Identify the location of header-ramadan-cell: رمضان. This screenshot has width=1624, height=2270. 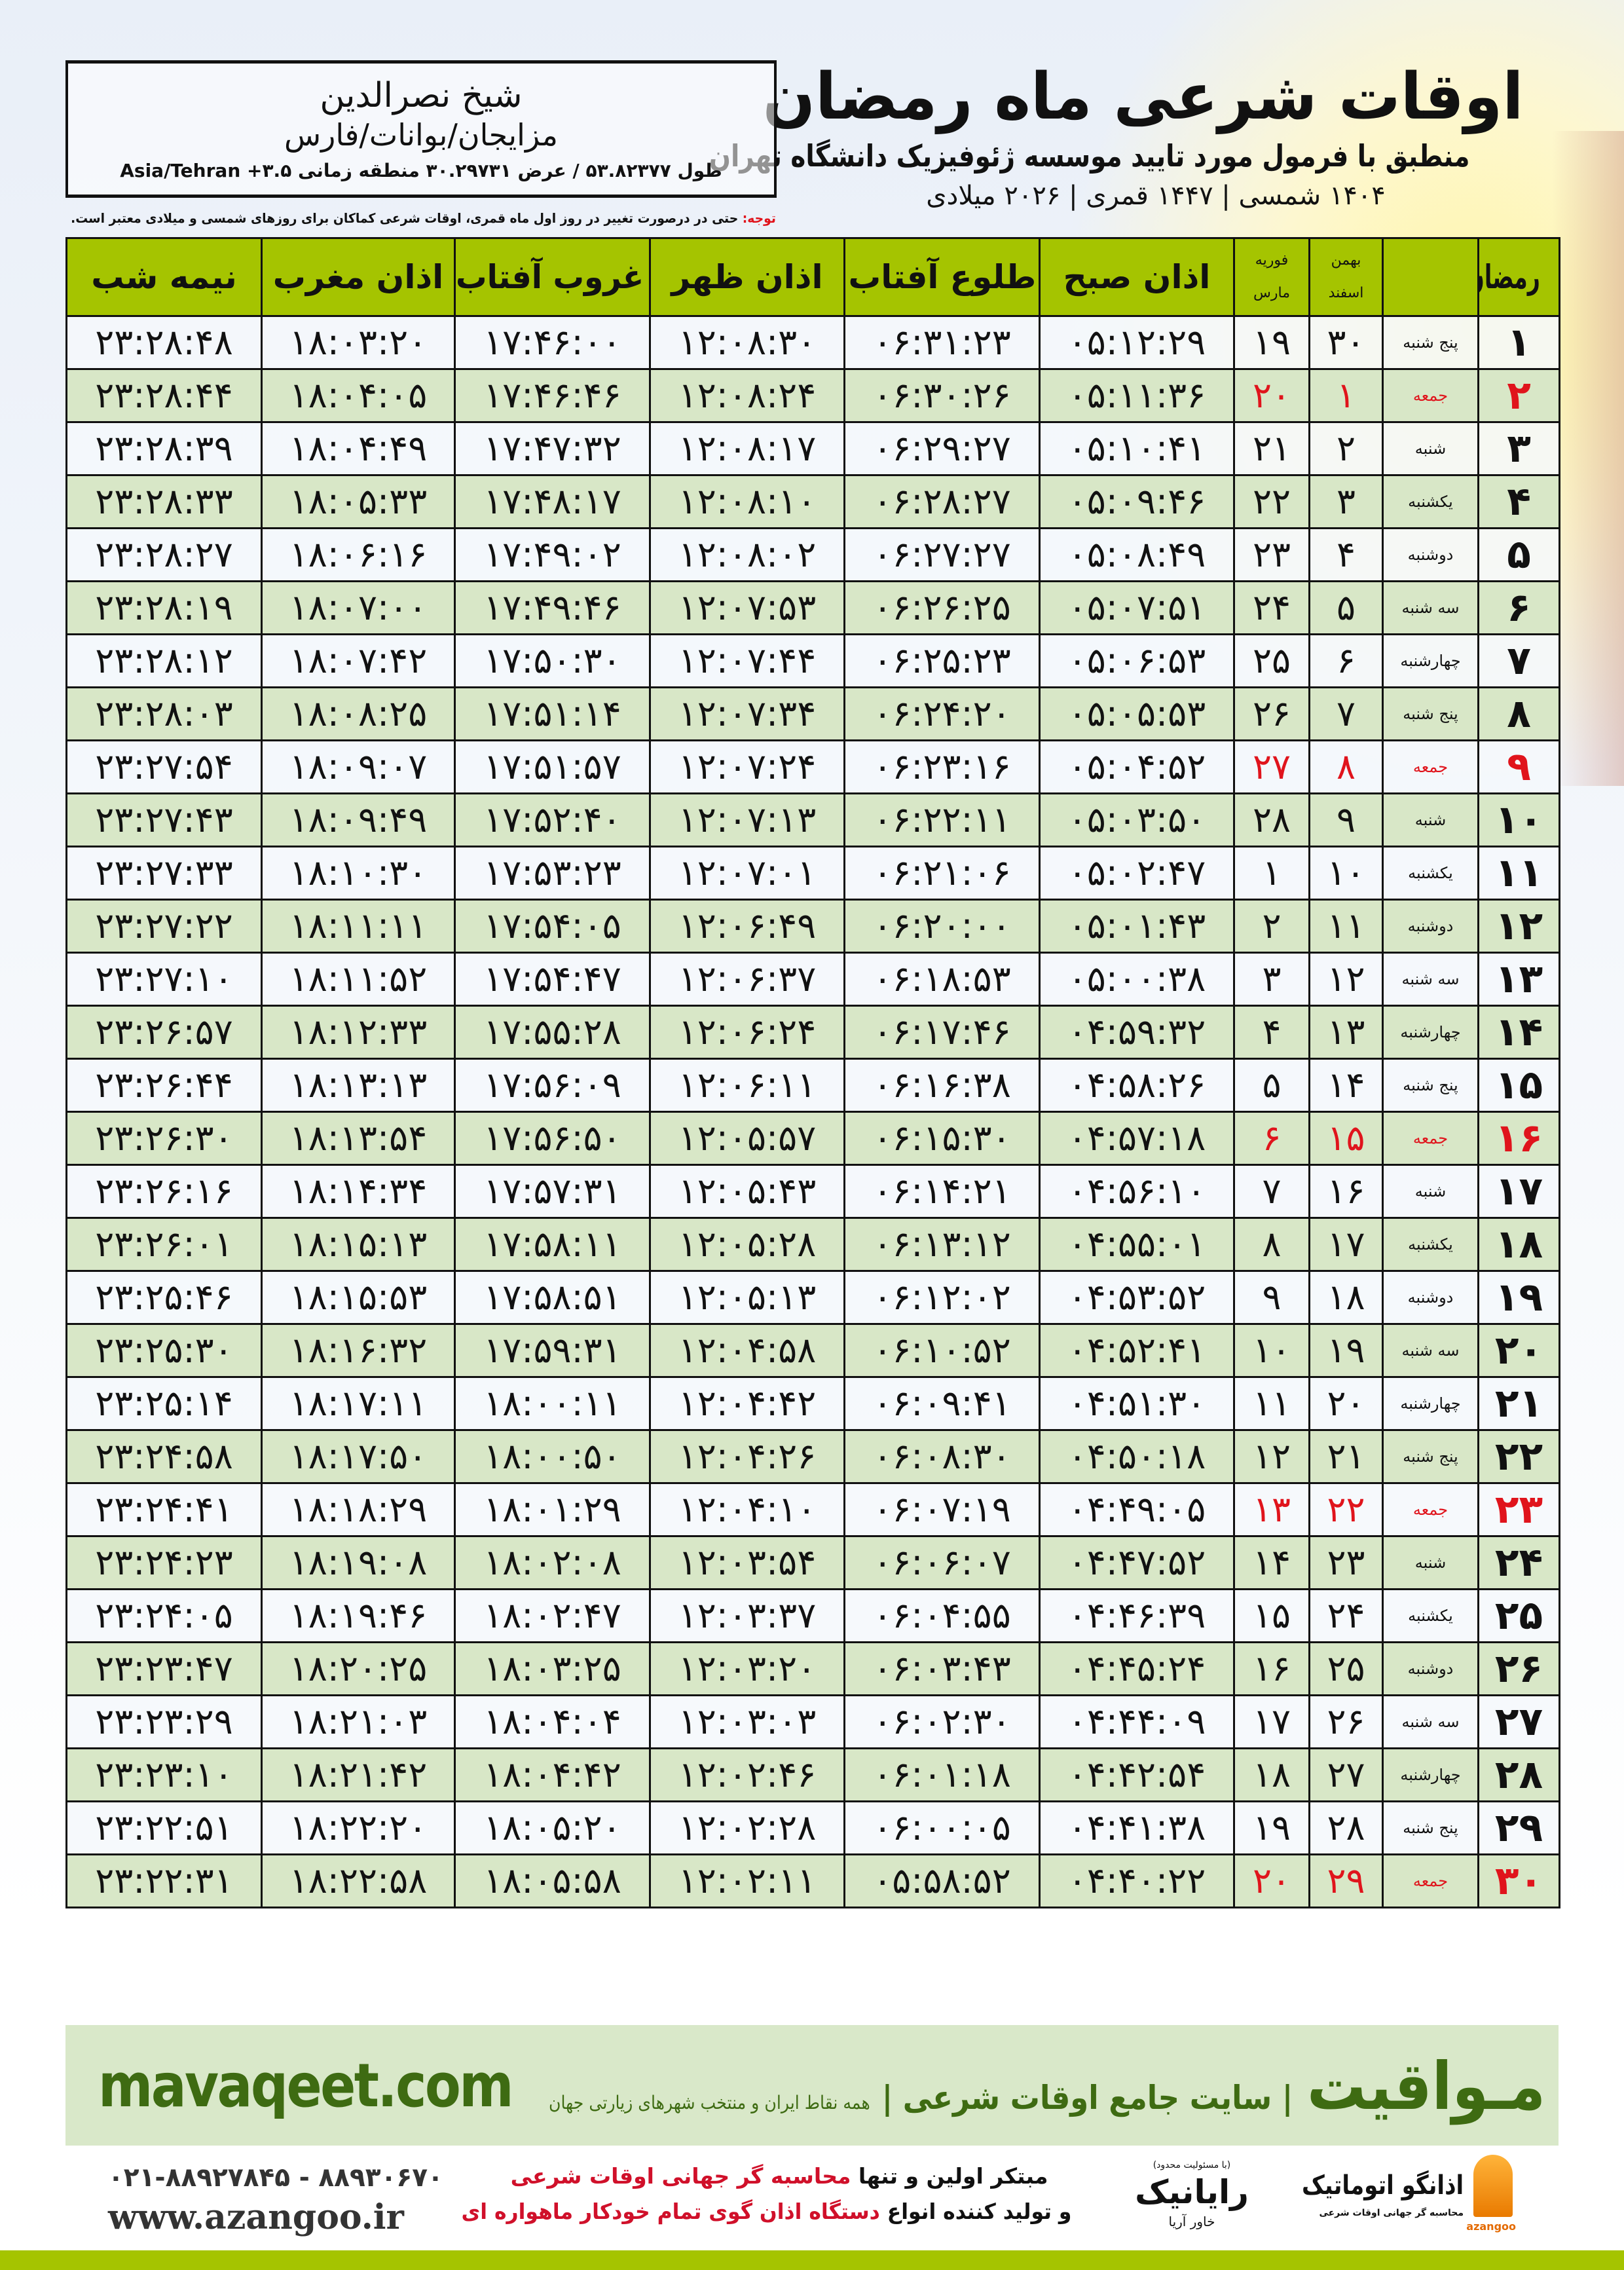
(1518, 277).